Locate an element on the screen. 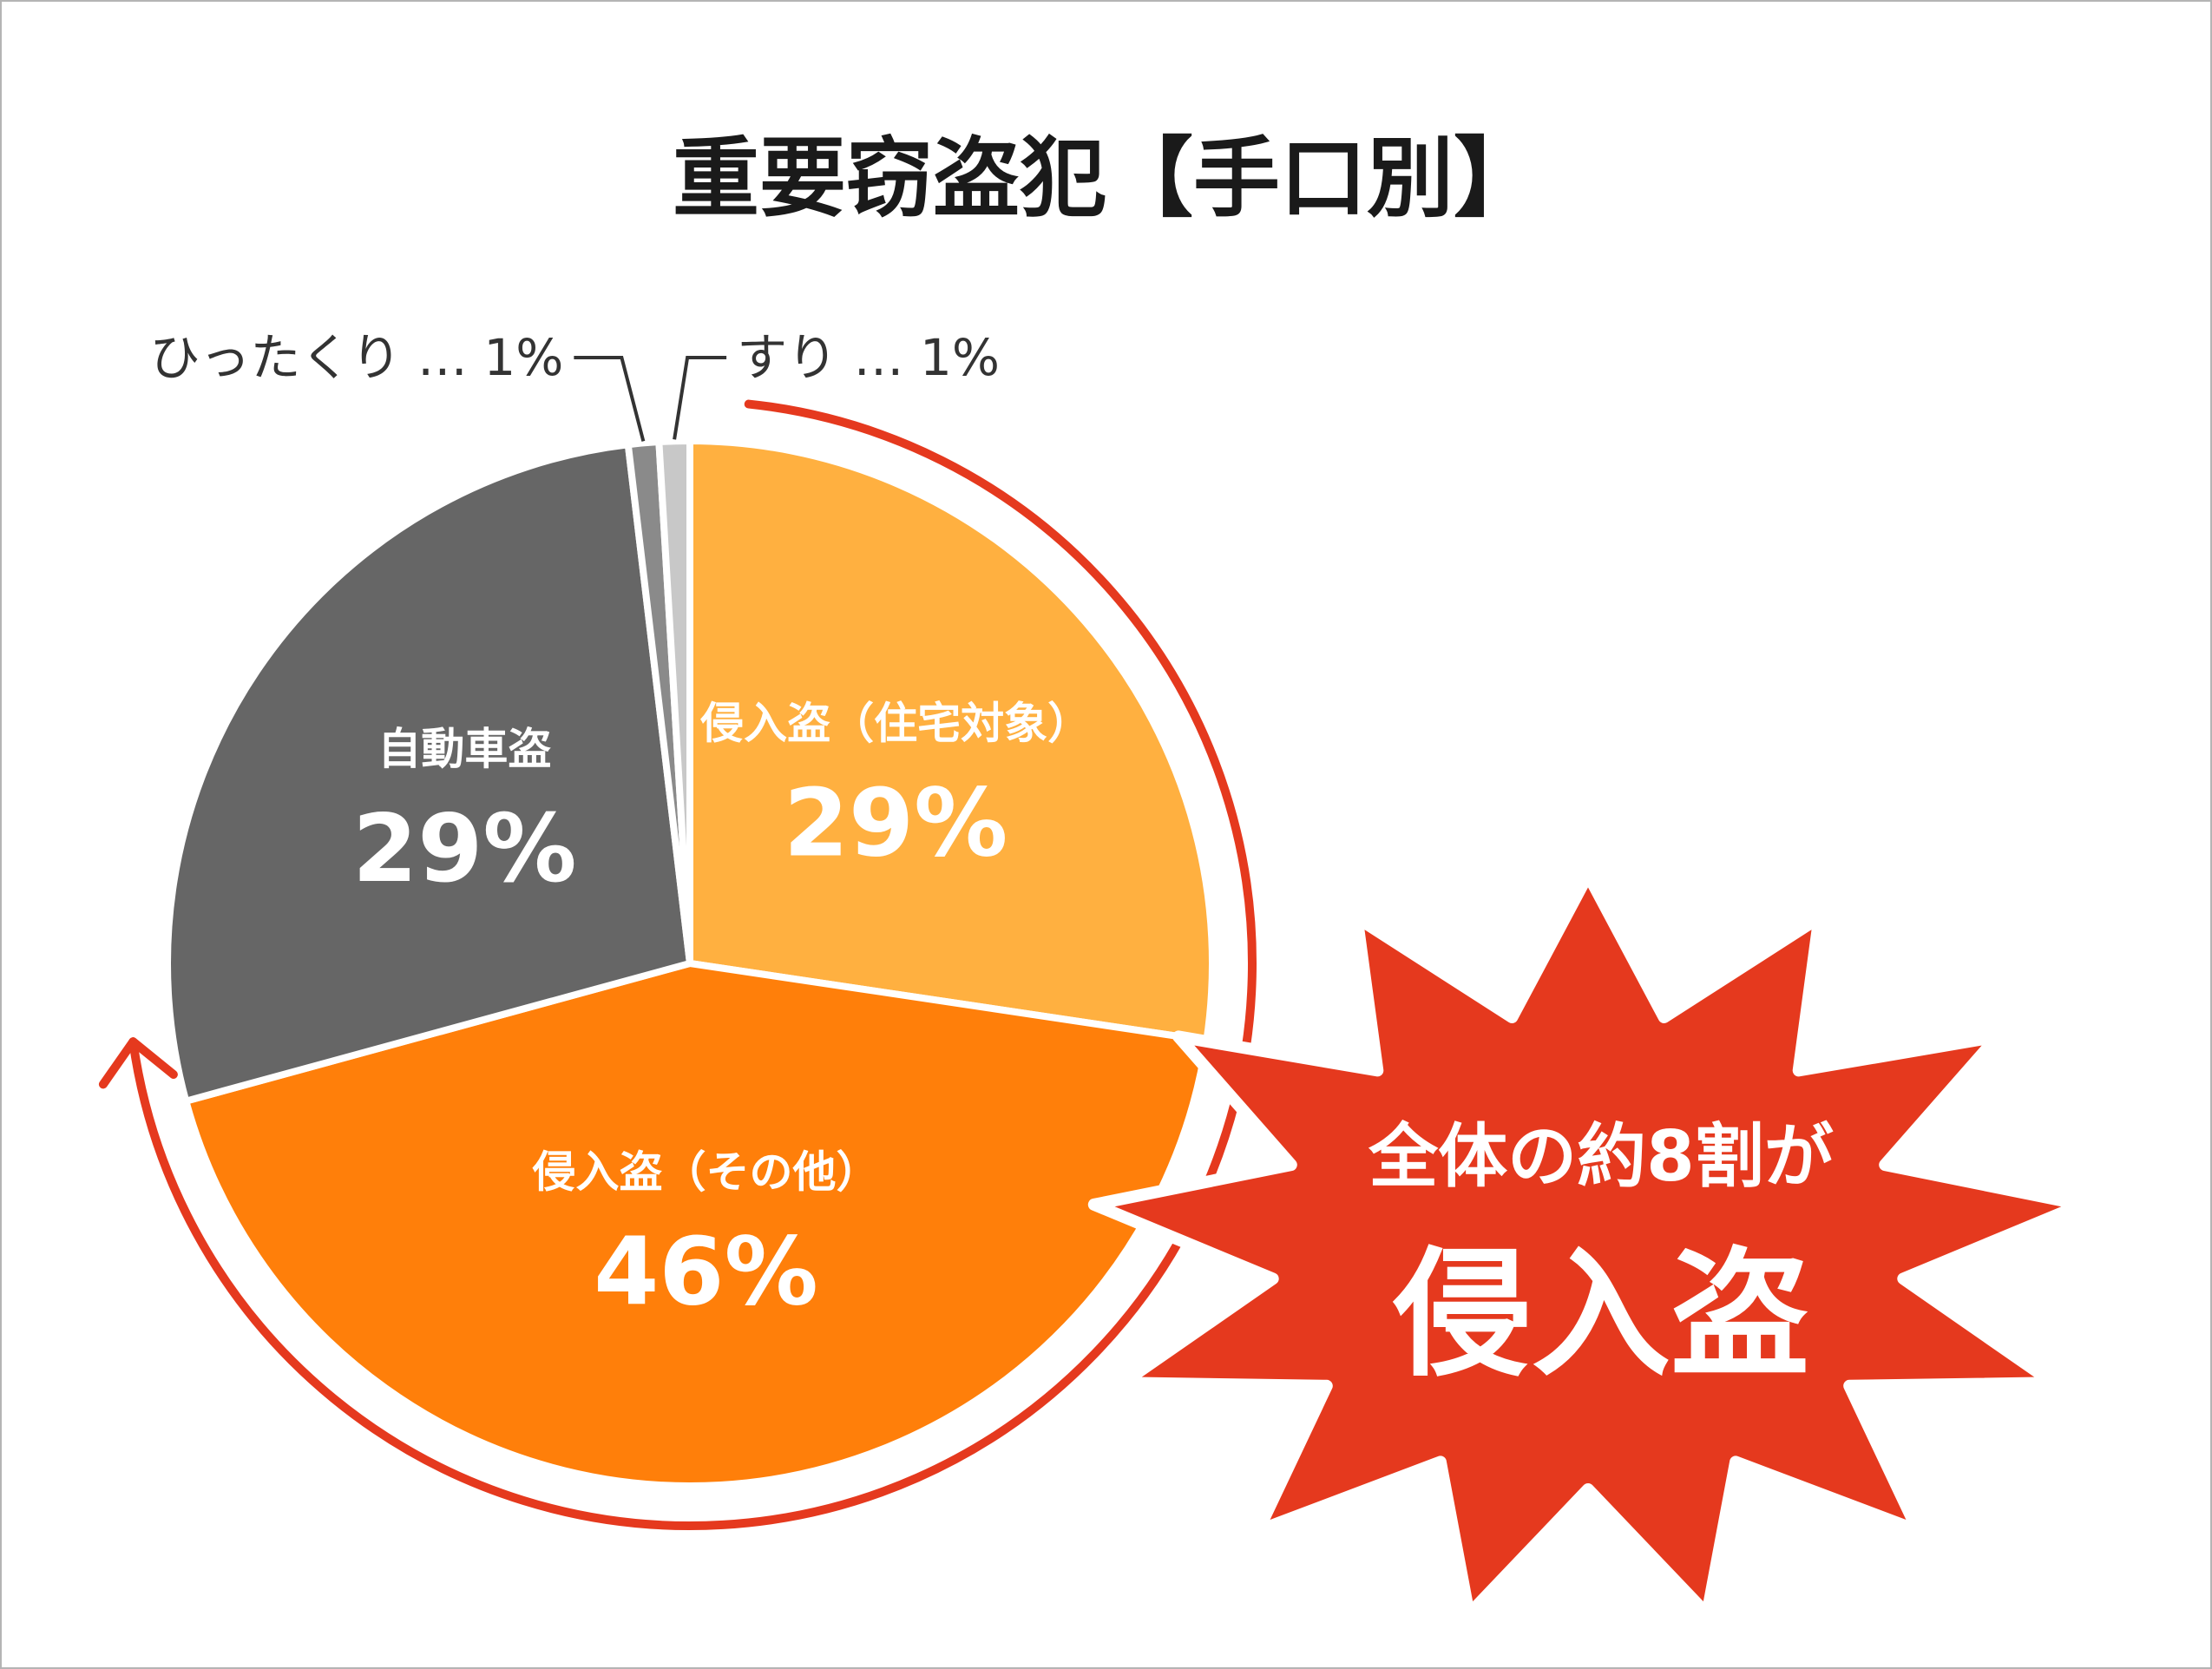 Image resolution: width=2212 pixels, height=1669 pixels. highlight-arrowhead is located at coordinates (138, 1063).